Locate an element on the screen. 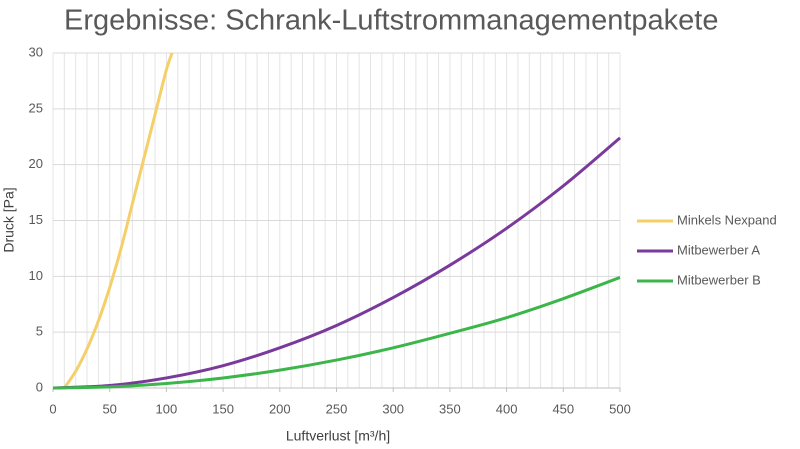  x-tick-label: 400 is located at coordinates (507, 408).